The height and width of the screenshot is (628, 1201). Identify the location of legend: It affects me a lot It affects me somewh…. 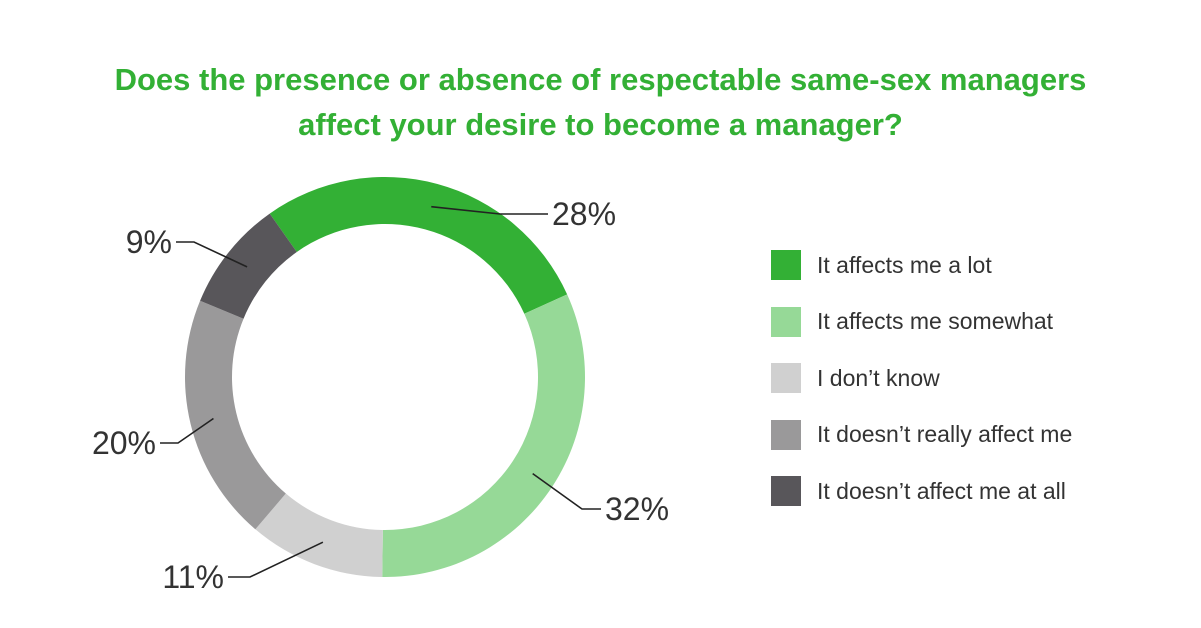
(921, 391).